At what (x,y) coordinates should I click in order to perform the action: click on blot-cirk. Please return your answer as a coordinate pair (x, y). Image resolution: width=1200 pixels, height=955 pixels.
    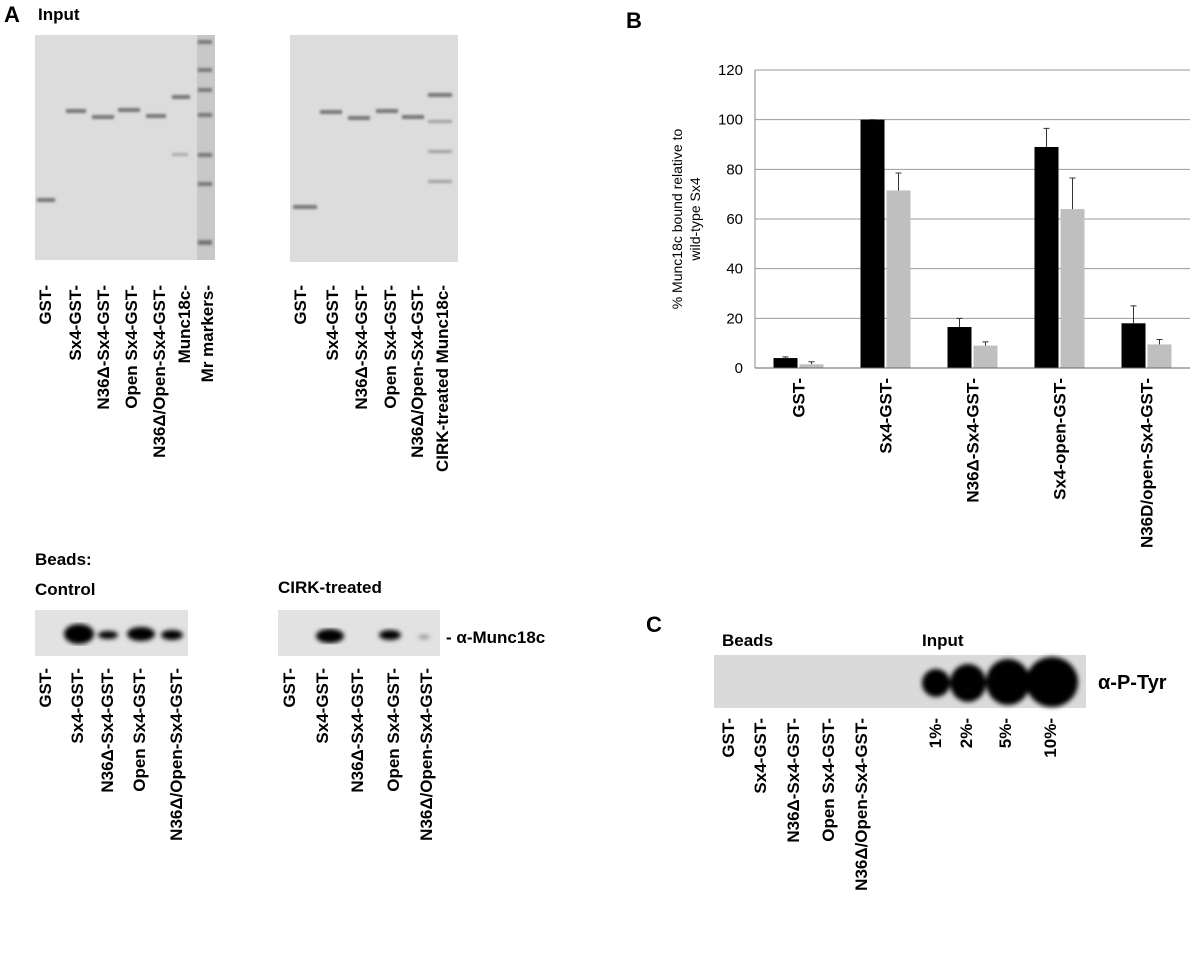
    Looking at the image, I should click on (359, 633).